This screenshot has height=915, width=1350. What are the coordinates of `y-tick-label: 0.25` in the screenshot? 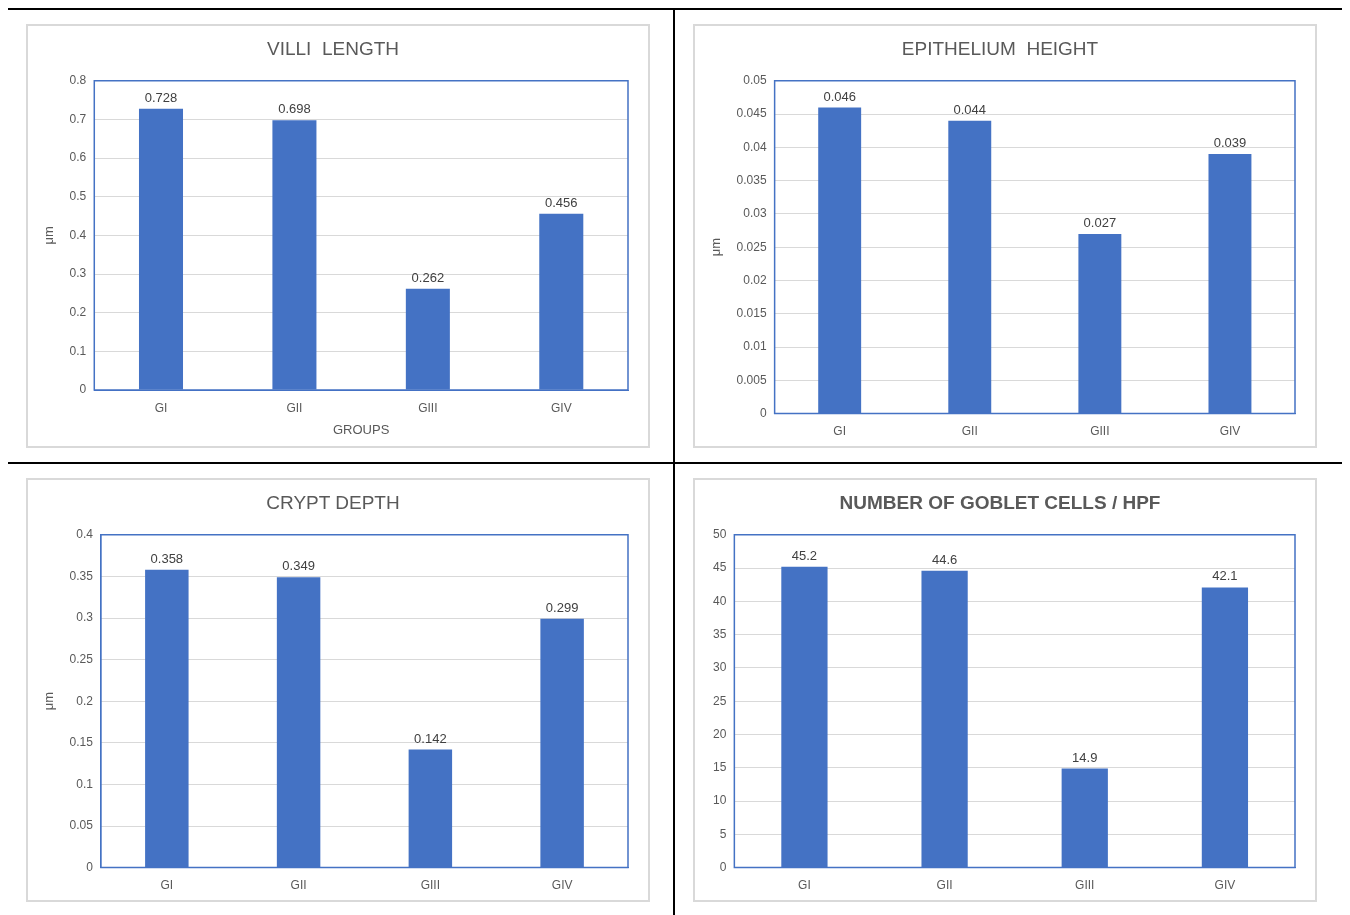 It's located at (81, 658).